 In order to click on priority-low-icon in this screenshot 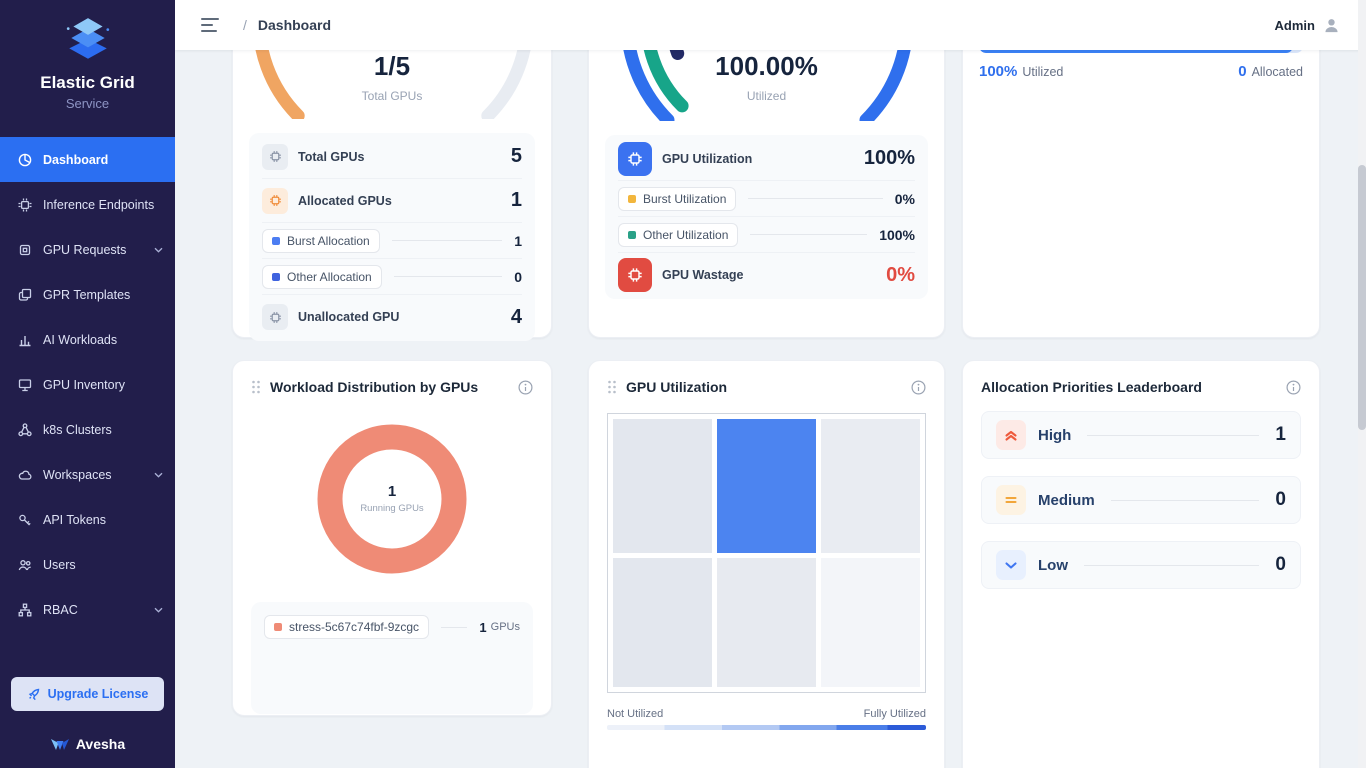, I will do `click(1011, 565)`.